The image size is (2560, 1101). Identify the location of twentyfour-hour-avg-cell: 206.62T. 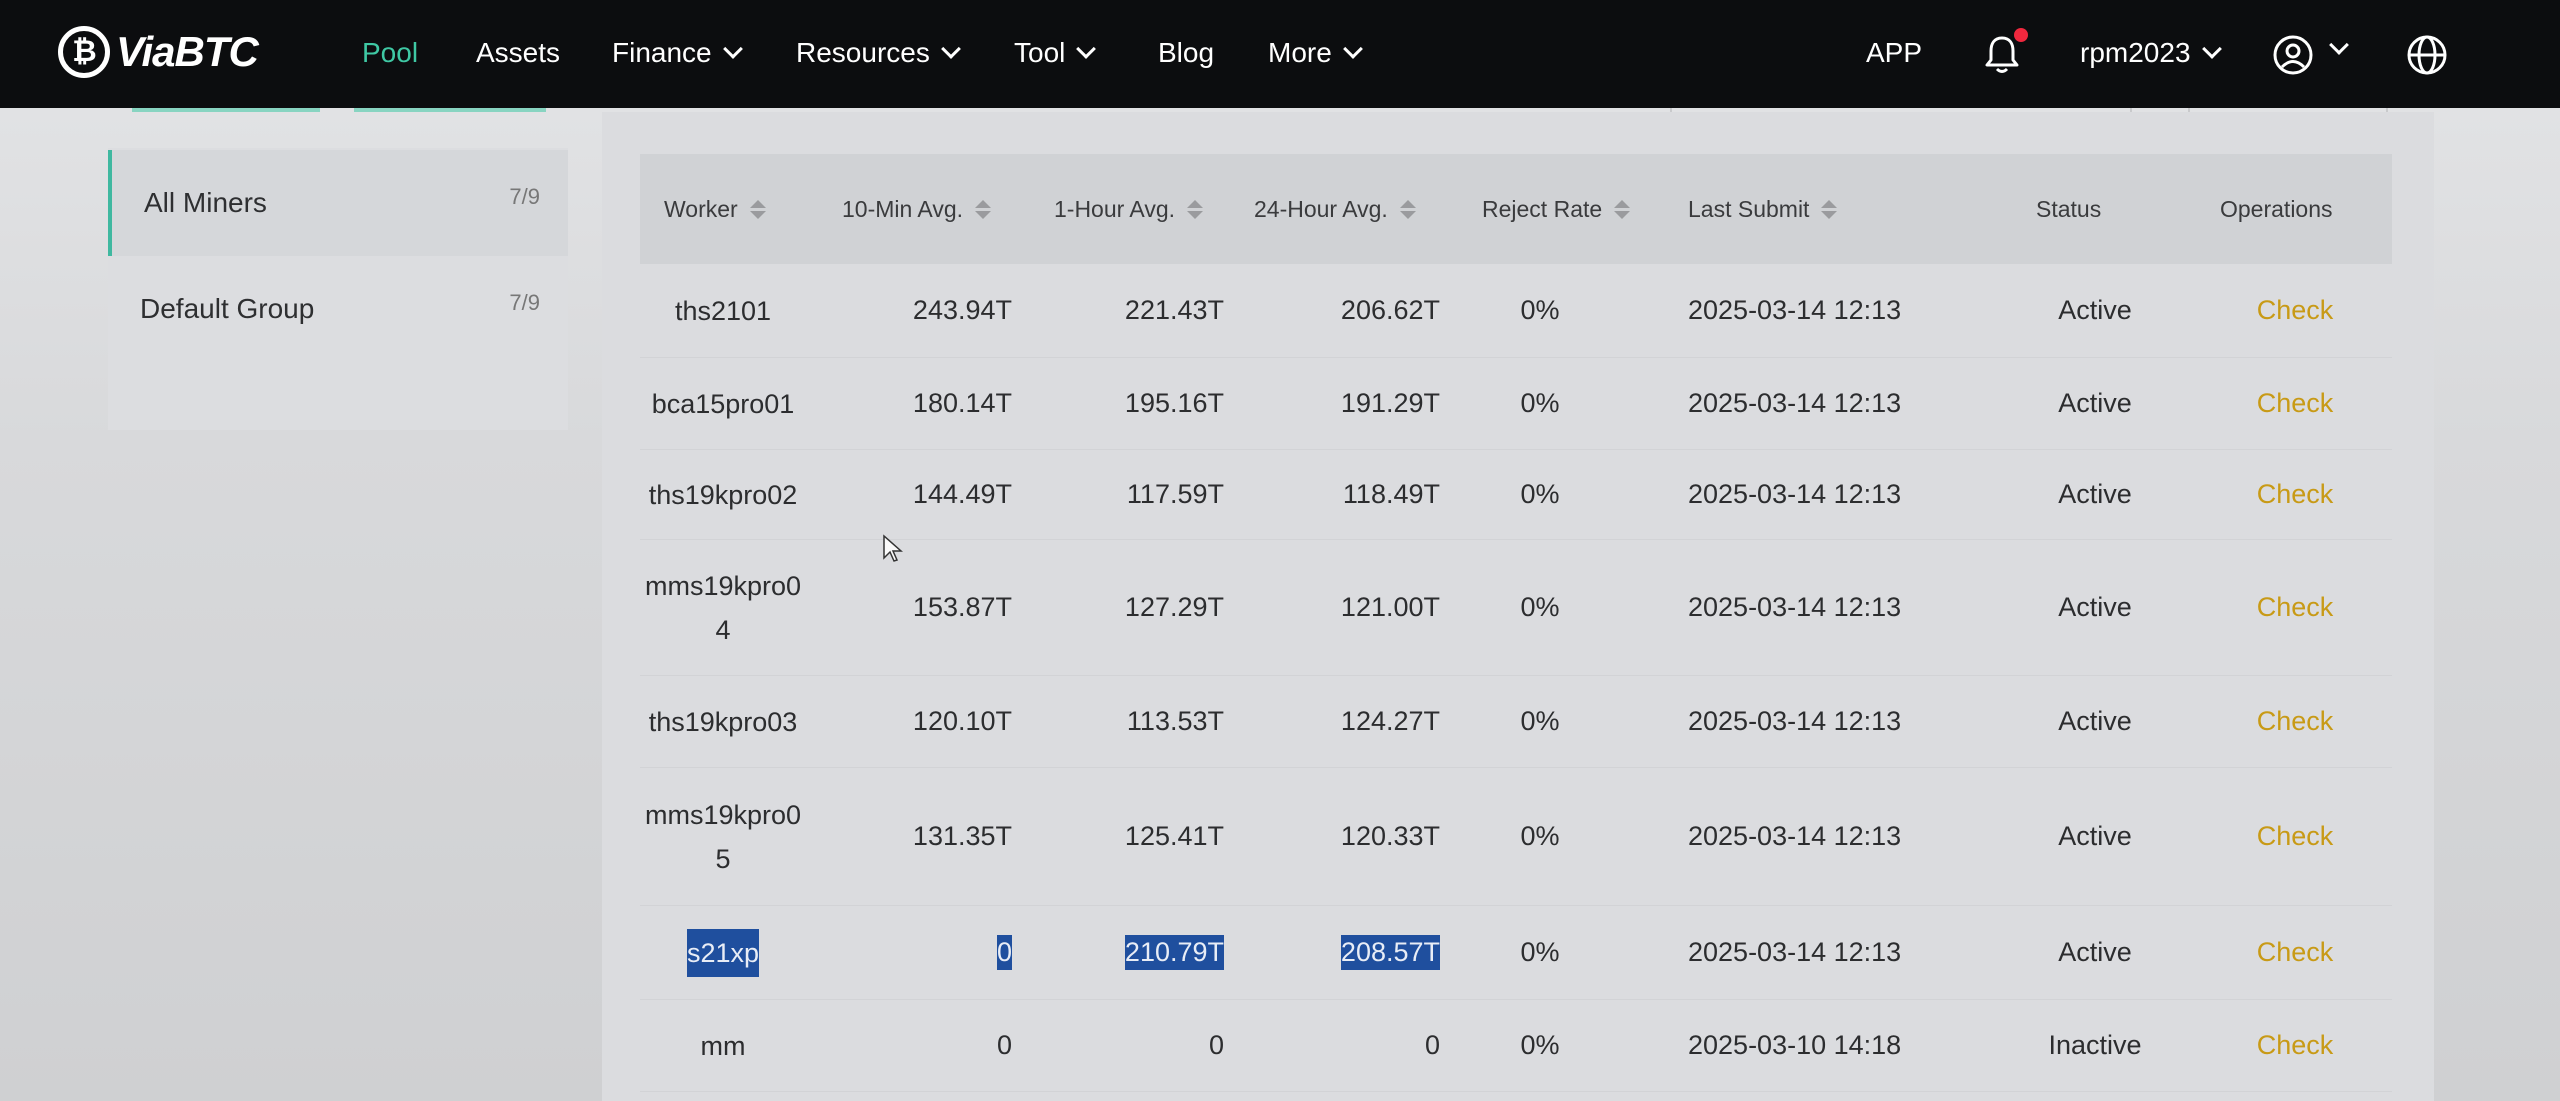
(1345, 310).